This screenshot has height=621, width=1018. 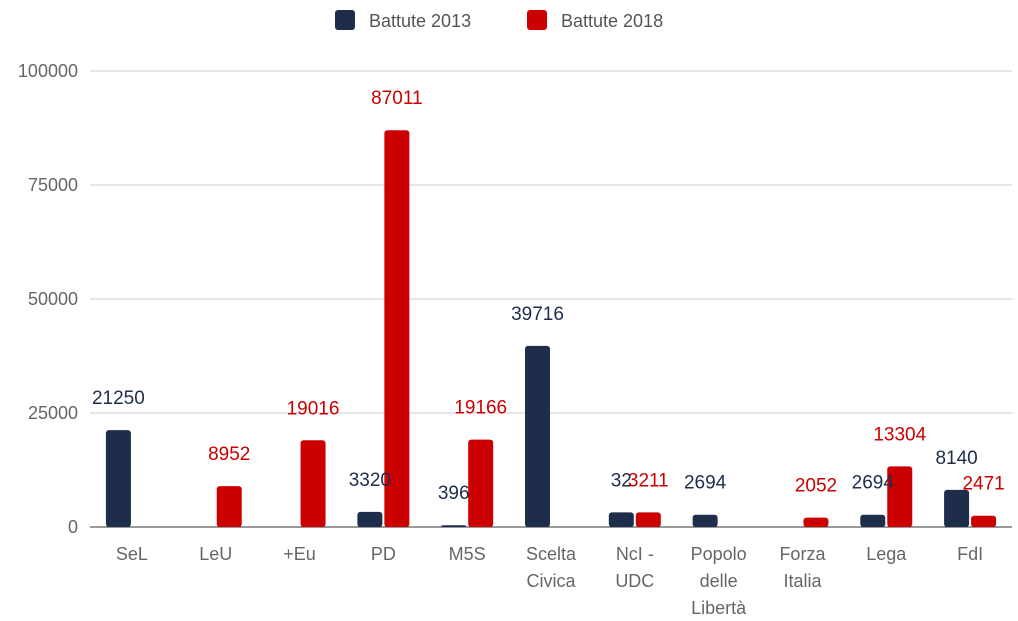 What do you see at coordinates (229, 454) in the screenshot?
I see `data-label: 8952` at bounding box center [229, 454].